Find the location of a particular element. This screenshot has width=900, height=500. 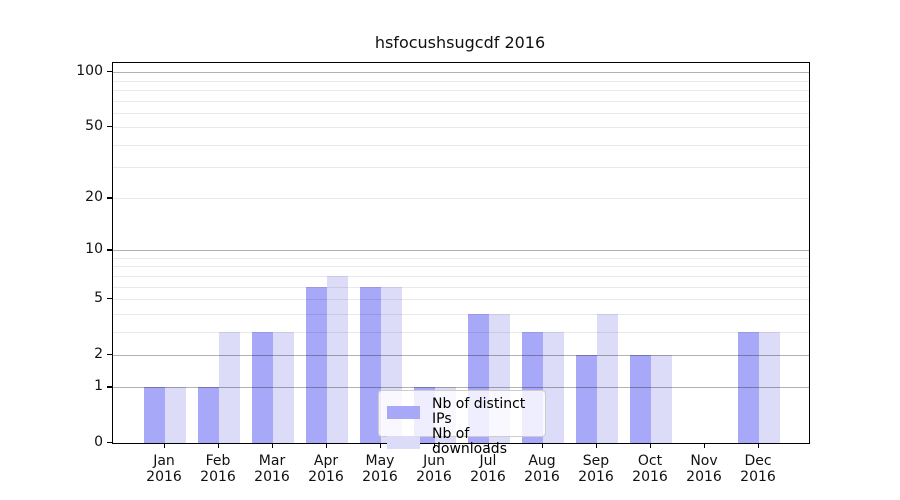

bar-ips-may is located at coordinates (370, 364).